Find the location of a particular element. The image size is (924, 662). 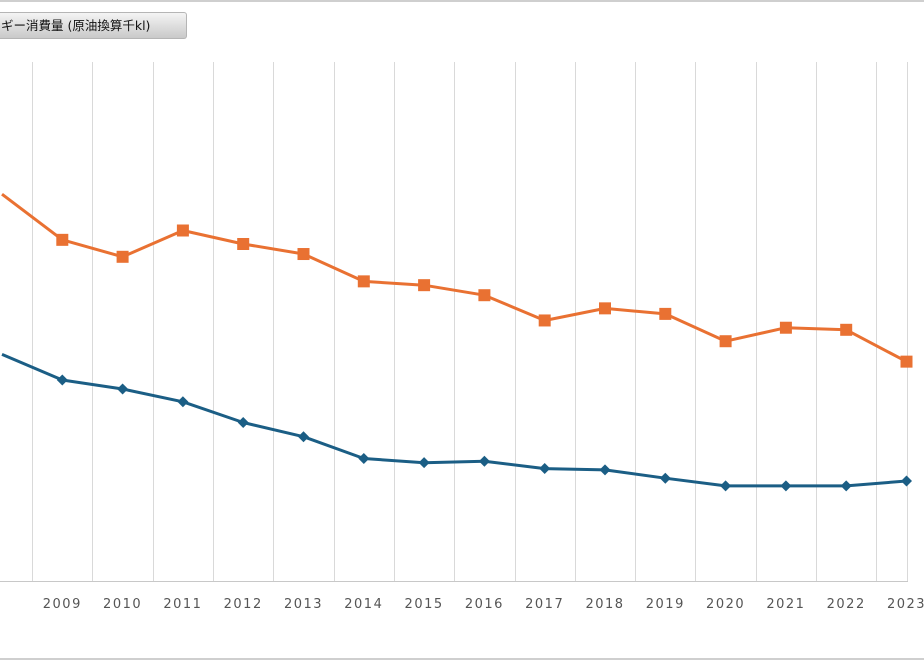

x-tick-label: 2009 is located at coordinates (62, 604).